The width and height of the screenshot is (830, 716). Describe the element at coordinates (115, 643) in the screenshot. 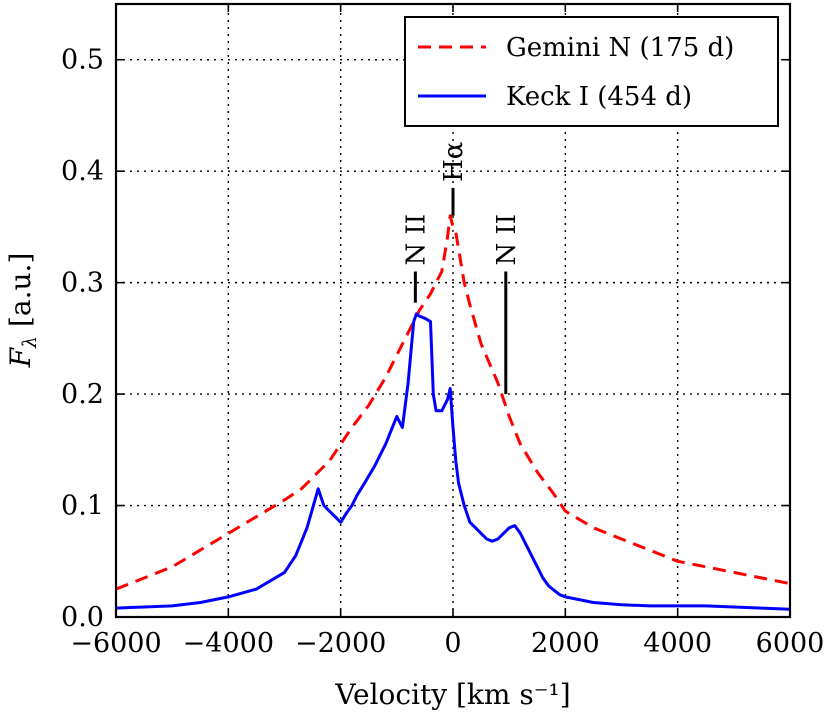

I see `x-tick-label: −6000` at that location.